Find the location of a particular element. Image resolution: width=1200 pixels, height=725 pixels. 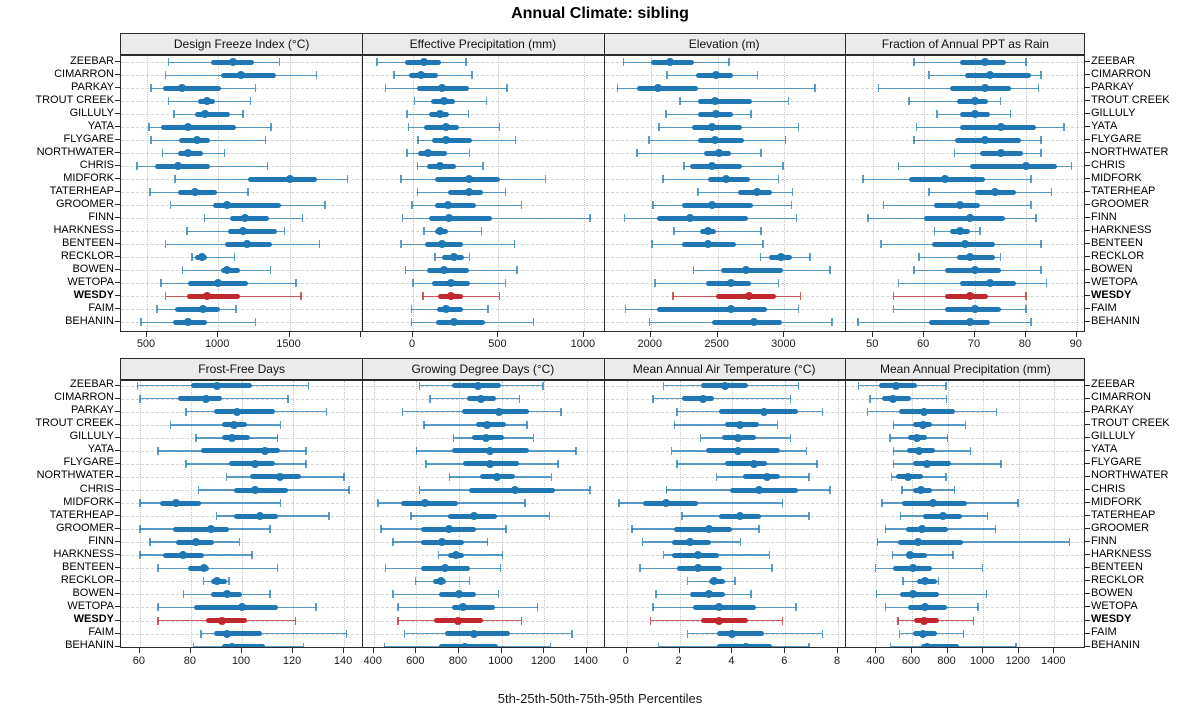

site-label-right: FAIM is located at coordinates (1104, 632).